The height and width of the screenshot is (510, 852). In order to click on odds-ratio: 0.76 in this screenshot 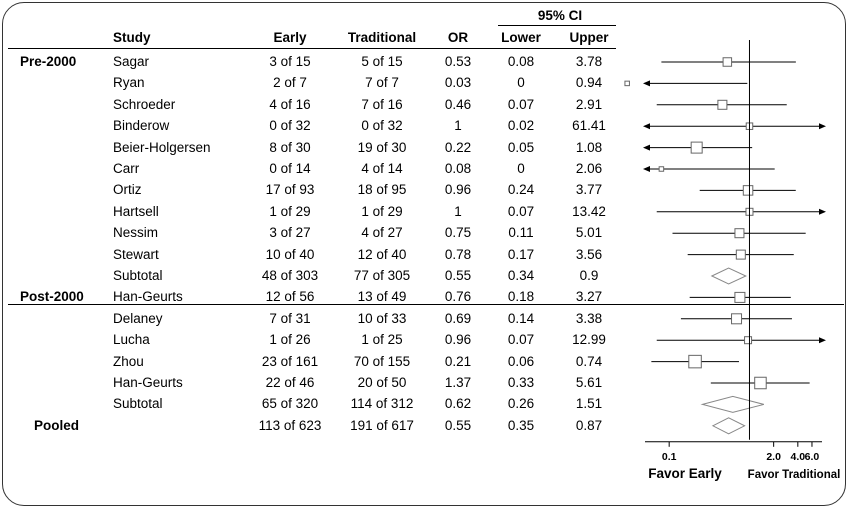, I will do `click(458, 297)`.